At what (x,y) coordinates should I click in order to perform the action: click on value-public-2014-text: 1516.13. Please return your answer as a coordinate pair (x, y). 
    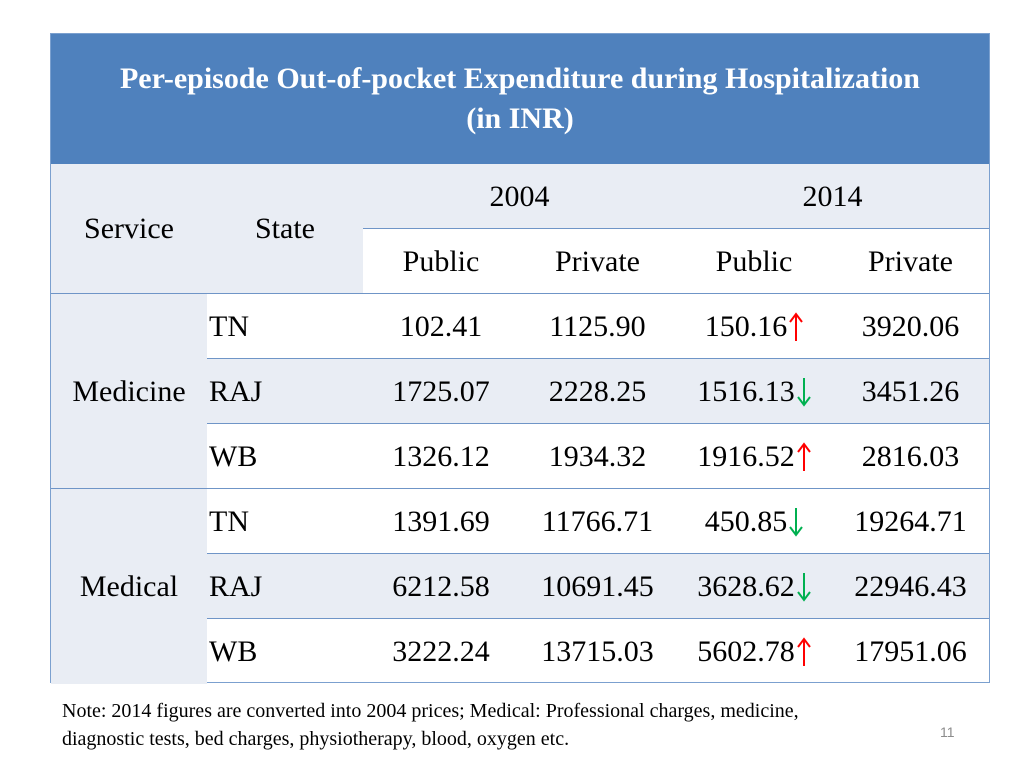
    Looking at the image, I should click on (746, 391).